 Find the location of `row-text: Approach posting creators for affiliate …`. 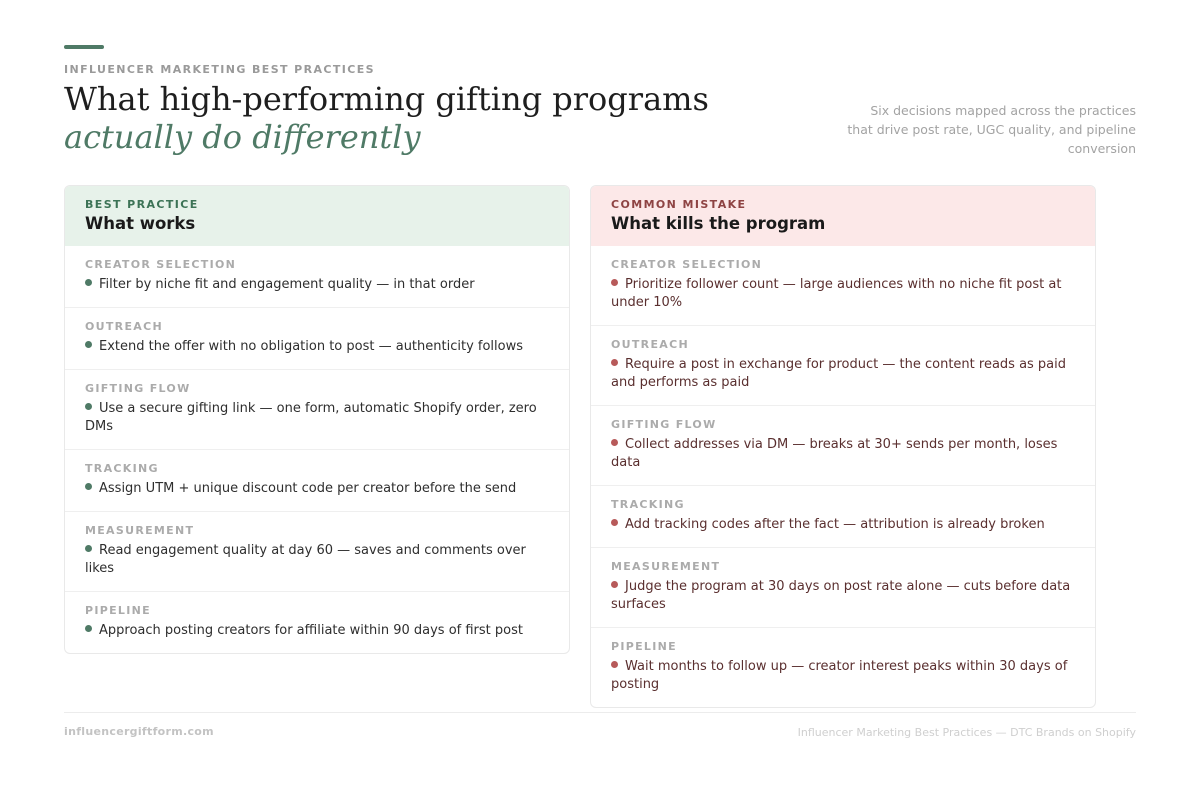

row-text: Approach posting creators for affiliate … is located at coordinates (311, 630).